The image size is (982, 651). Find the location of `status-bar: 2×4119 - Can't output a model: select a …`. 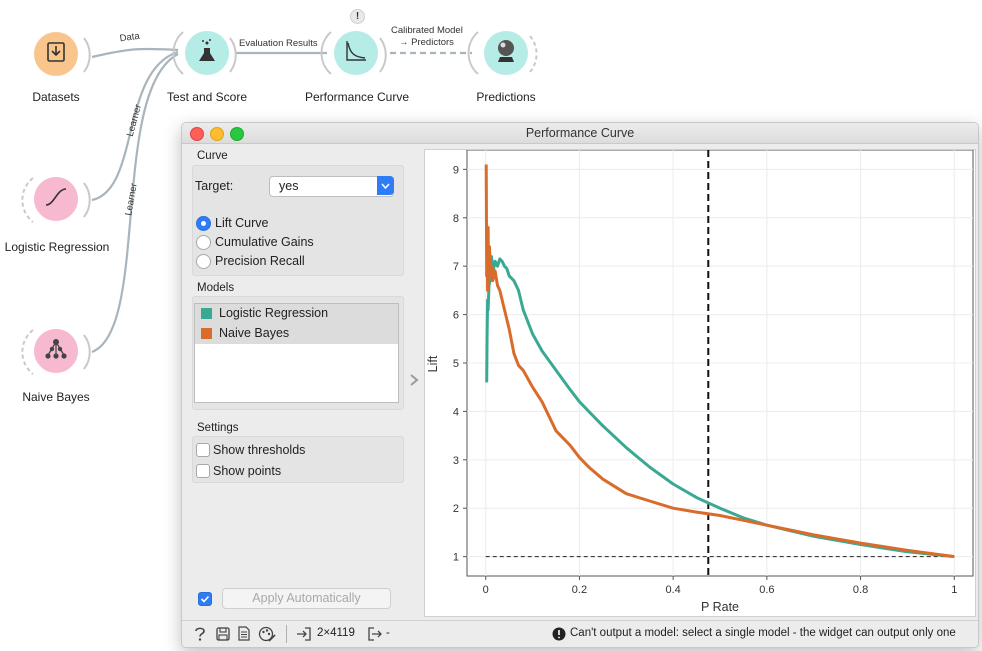

status-bar: 2×4119 - Can't output a model: select a … is located at coordinates (580, 633).